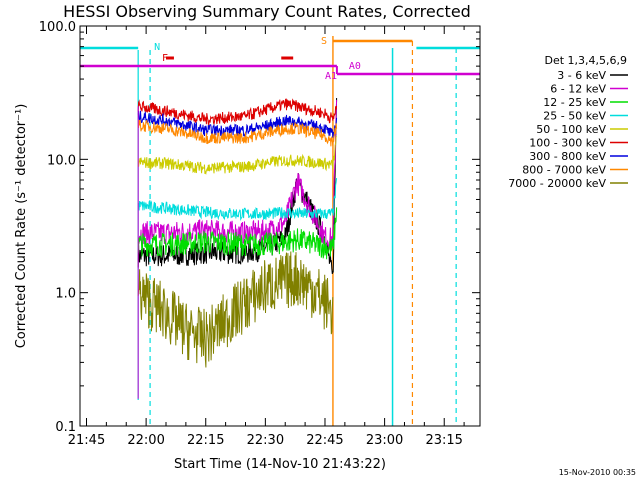 The height and width of the screenshot is (480, 640). Describe the element at coordinates (280, 464) in the screenshot. I see `x-axis-label: Start Time (14-Nov-10 21:43:22)` at that location.